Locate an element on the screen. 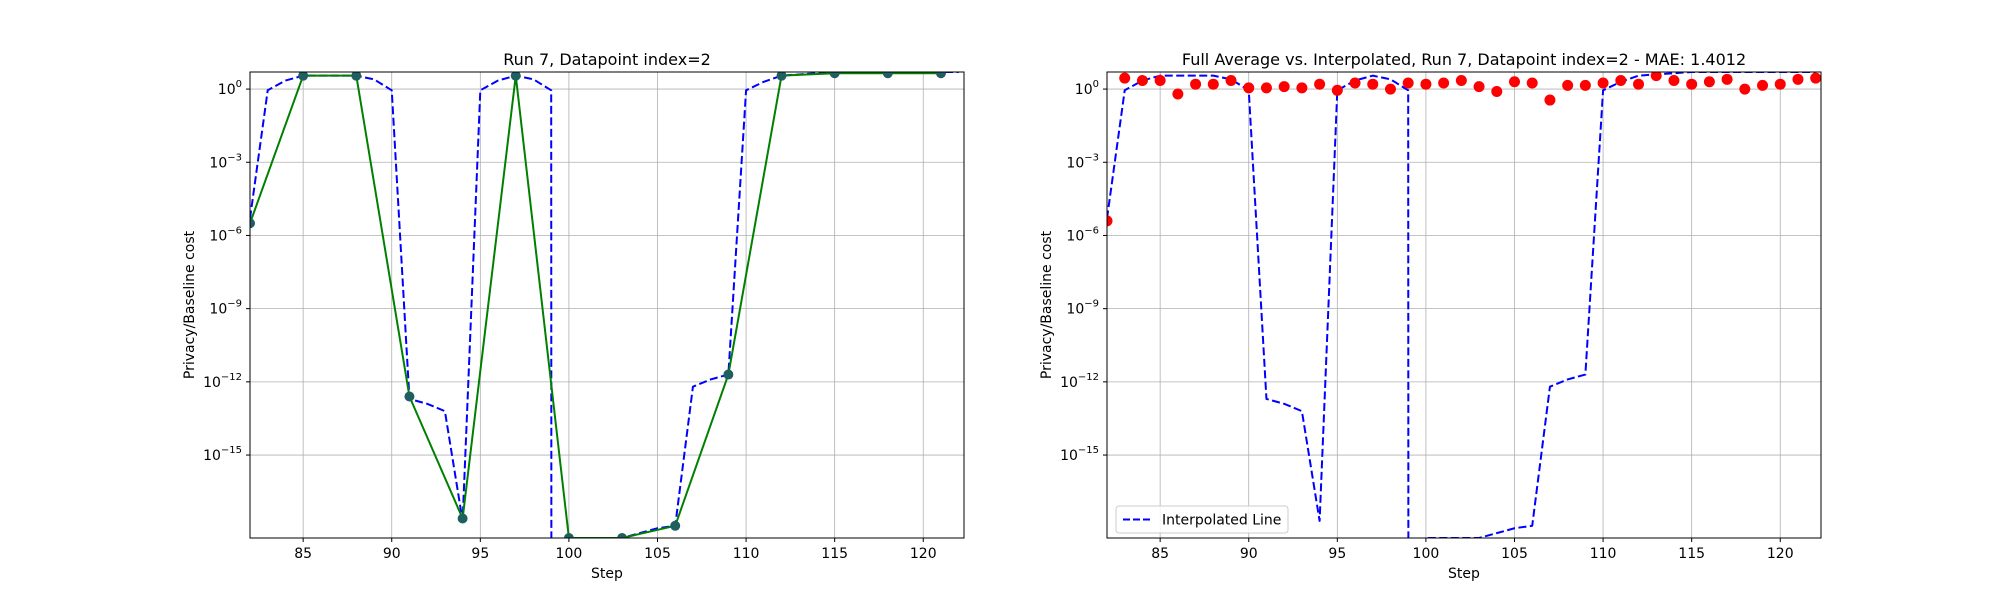 The width and height of the screenshot is (2000, 600). chart-right-xticks: 85 90 95 100 105 110 115 120 is located at coordinates (1472, 550).